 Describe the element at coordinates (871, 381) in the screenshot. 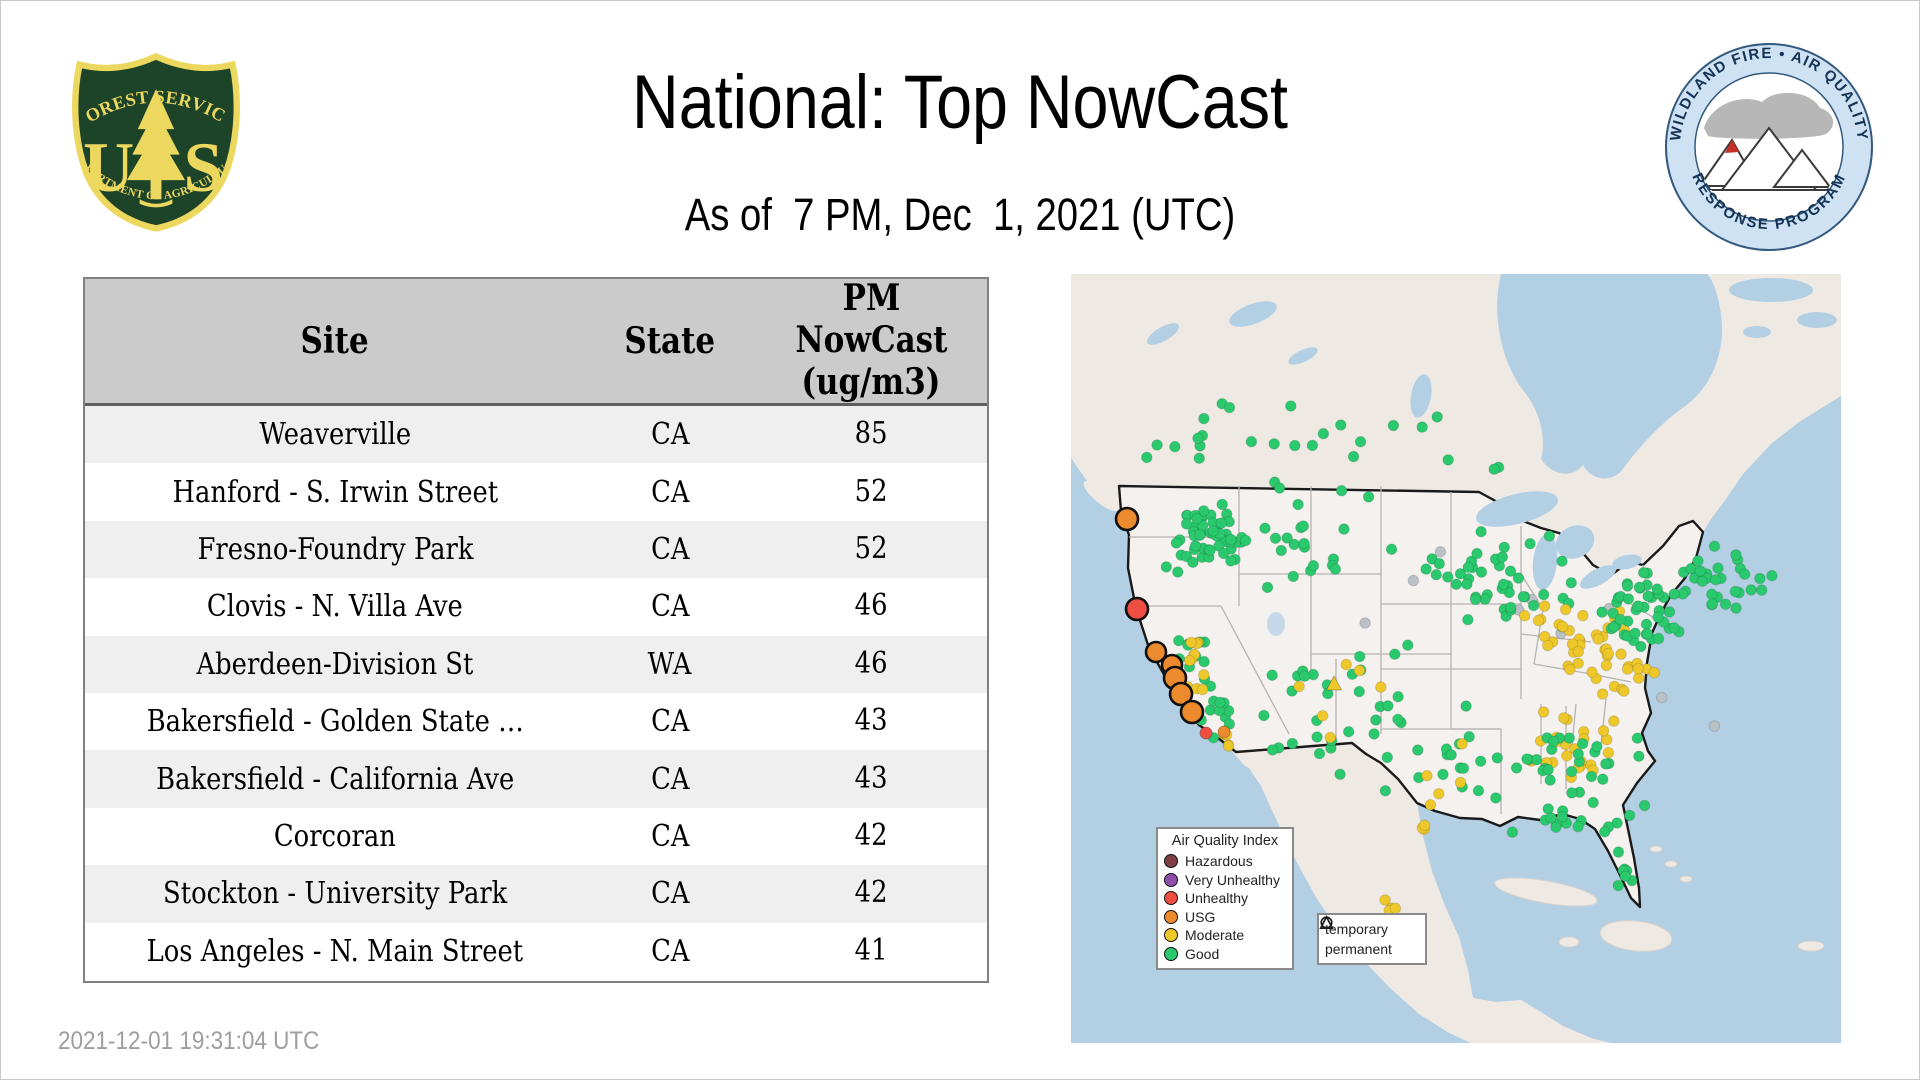

I see `column-header-line: (ug/m3)` at that location.